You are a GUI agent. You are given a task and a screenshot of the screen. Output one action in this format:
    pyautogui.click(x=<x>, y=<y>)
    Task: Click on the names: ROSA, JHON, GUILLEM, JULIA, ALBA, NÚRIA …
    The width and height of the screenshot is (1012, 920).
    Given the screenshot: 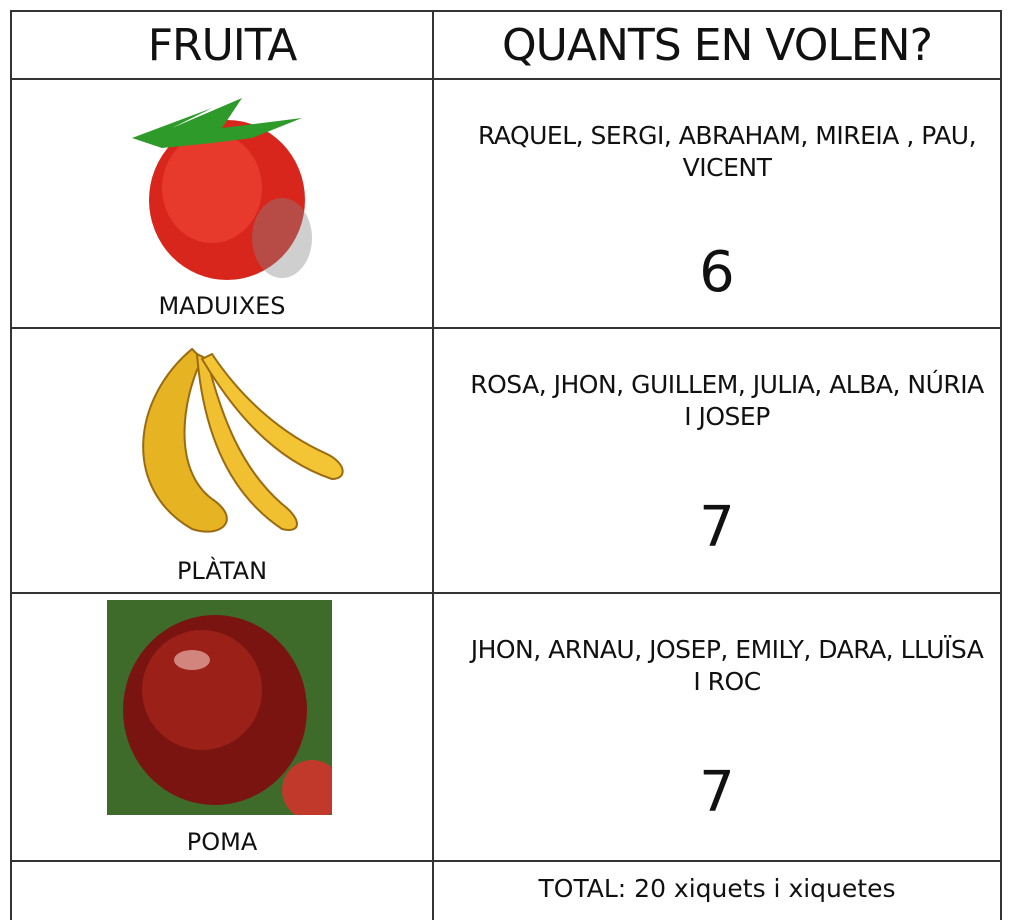 What is the action you would take?
    pyautogui.click(x=727, y=400)
    